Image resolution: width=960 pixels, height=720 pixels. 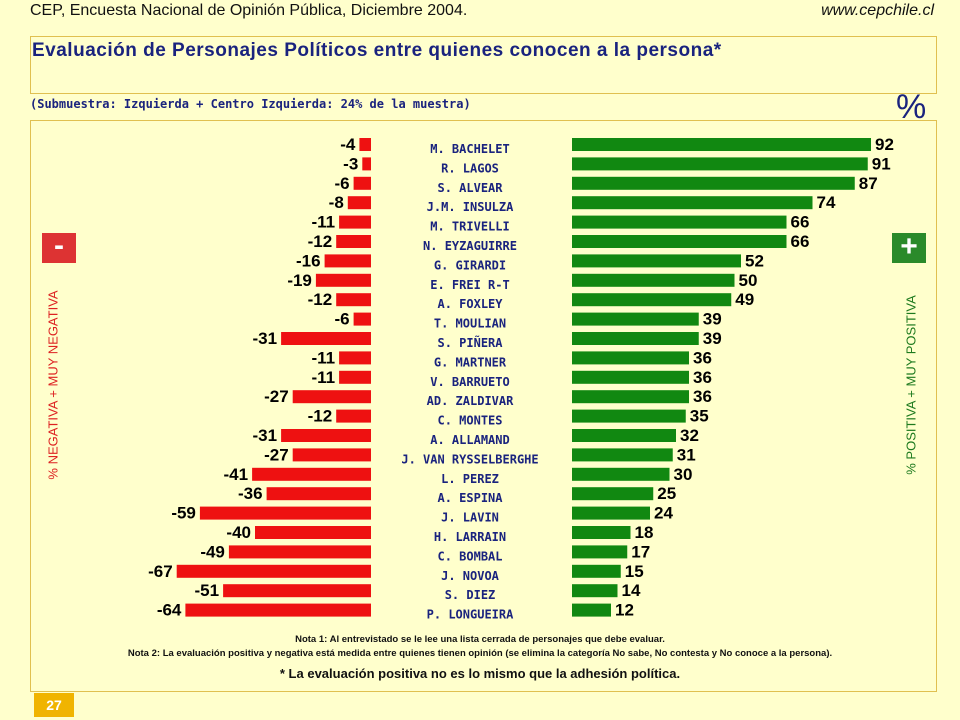 What do you see at coordinates (276, 454) in the screenshot?
I see `negative-value-label: -27` at bounding box center [276, 454].